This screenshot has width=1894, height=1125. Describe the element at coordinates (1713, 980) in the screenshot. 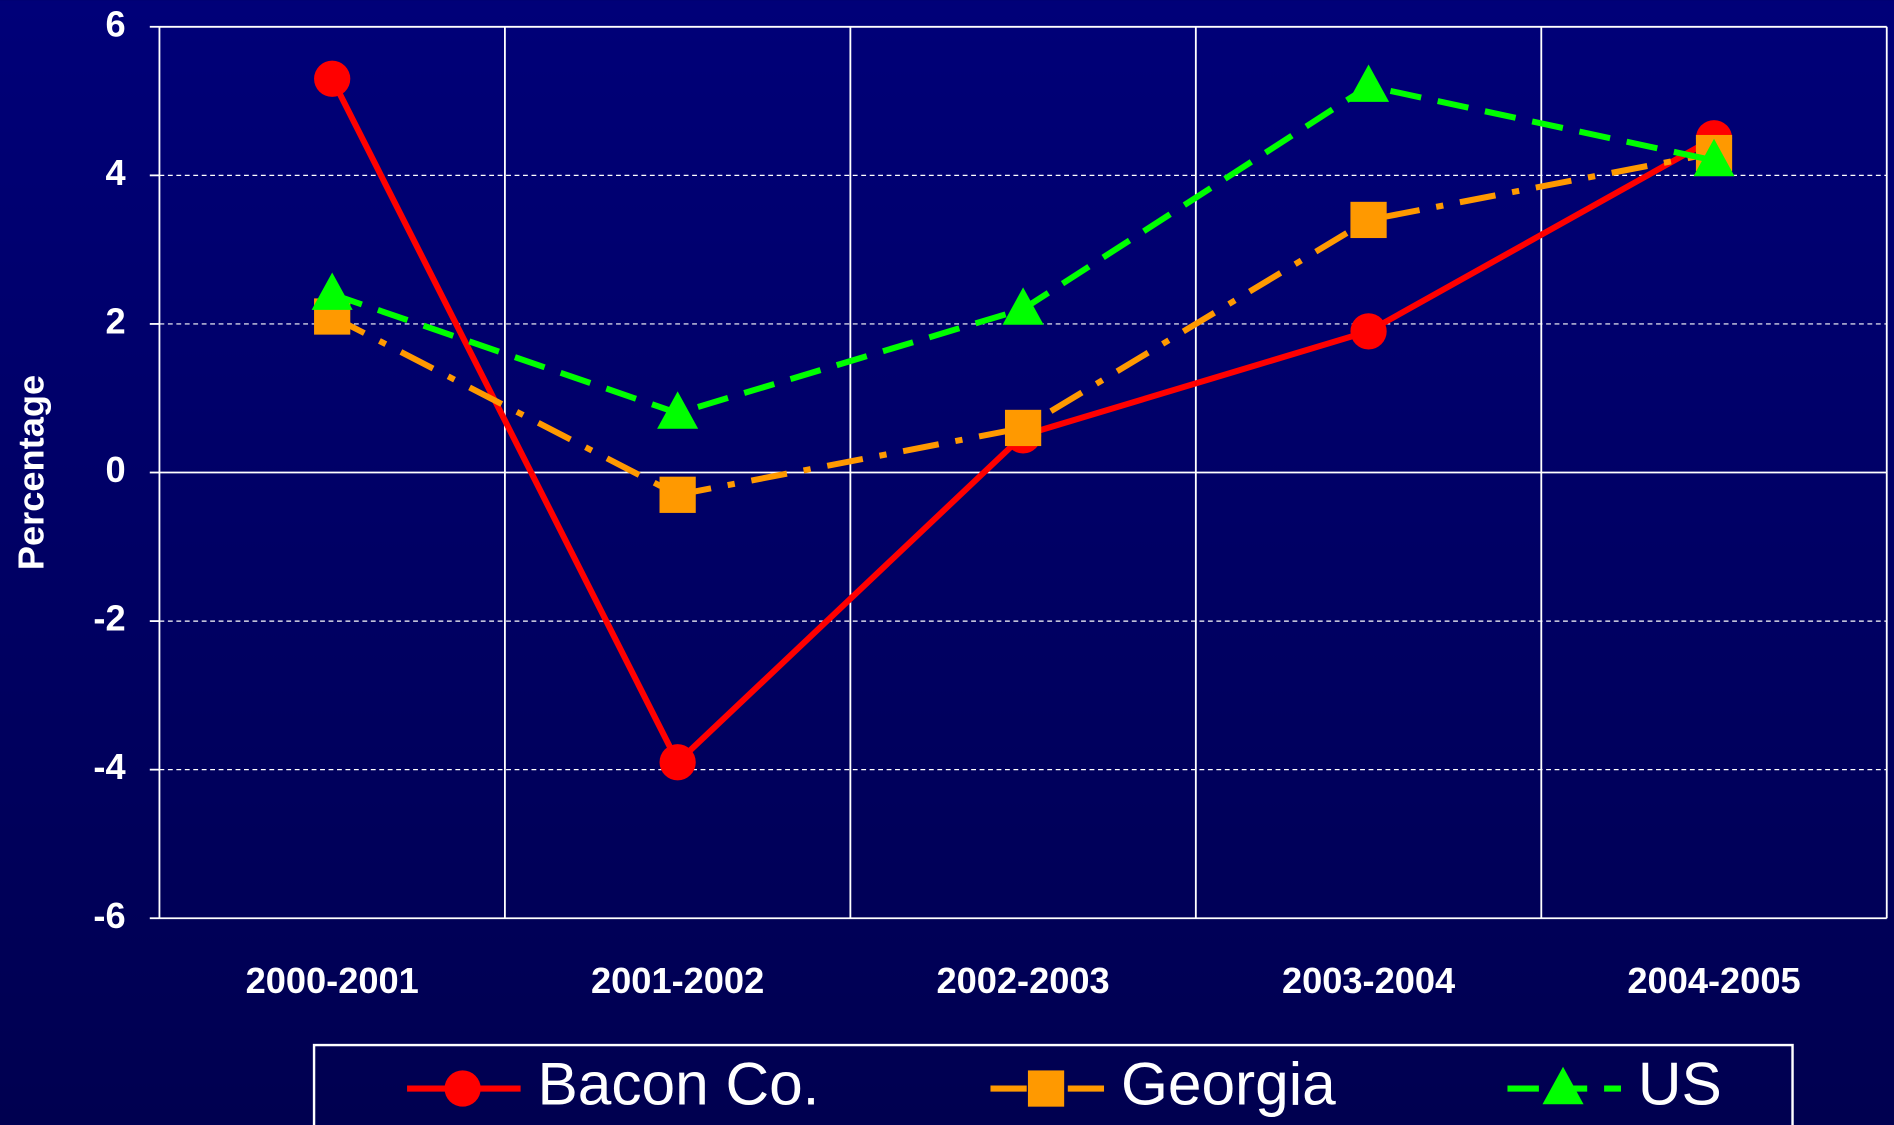

I see `x-tick-label: 2004-2005` at that location.